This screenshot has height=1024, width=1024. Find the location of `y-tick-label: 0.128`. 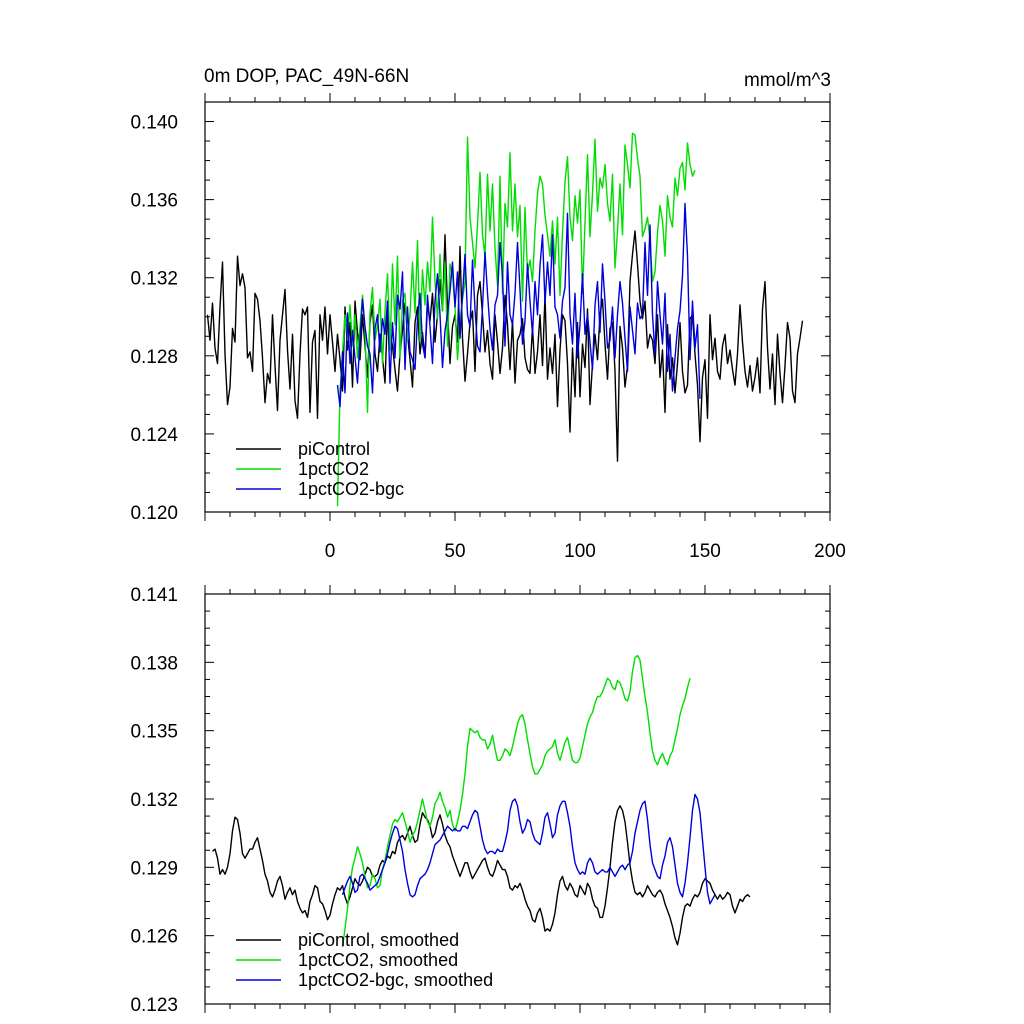

y-tick-label: 0.128 is located at coordinates (154, 357).